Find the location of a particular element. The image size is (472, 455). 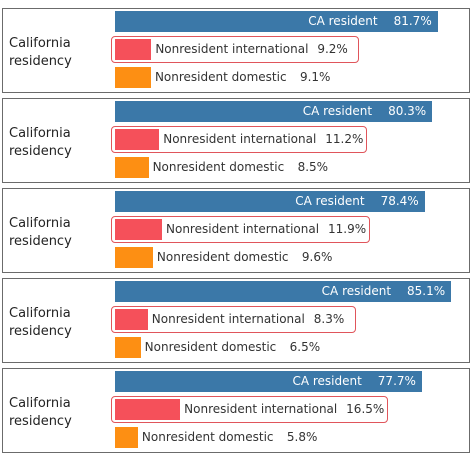

value-label-nonresident-domestic: 9.6% is located at coordinates (317, 257).